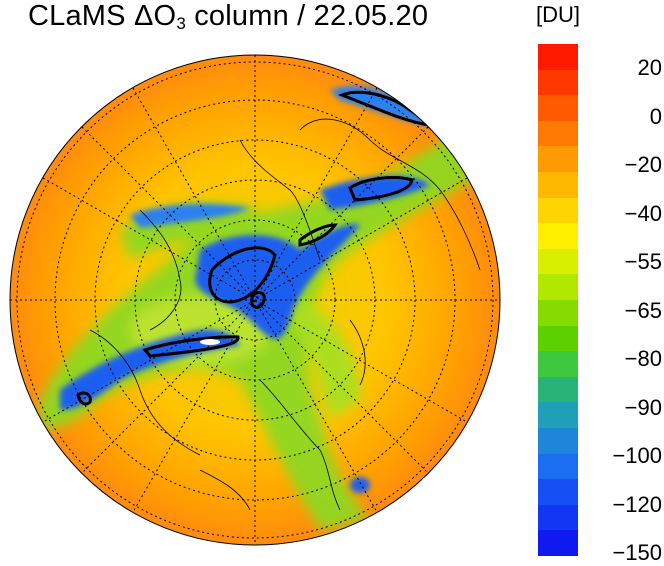  Describe the element at coordinates (228, 16) in the screenshot. I see `map-title: CLaMS ΔO3 column / 22.05.20` at that location.